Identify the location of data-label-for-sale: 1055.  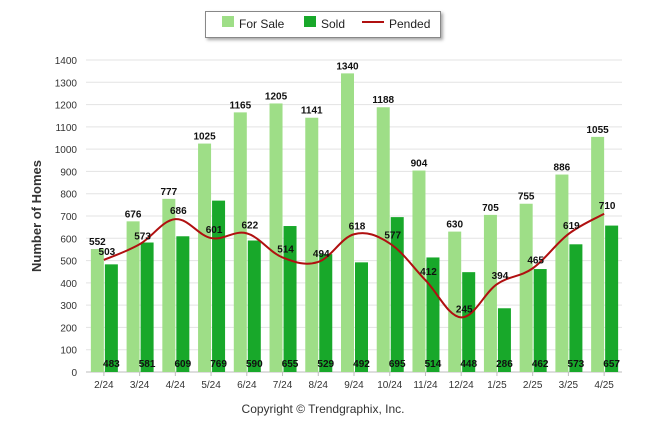
(598, 130).